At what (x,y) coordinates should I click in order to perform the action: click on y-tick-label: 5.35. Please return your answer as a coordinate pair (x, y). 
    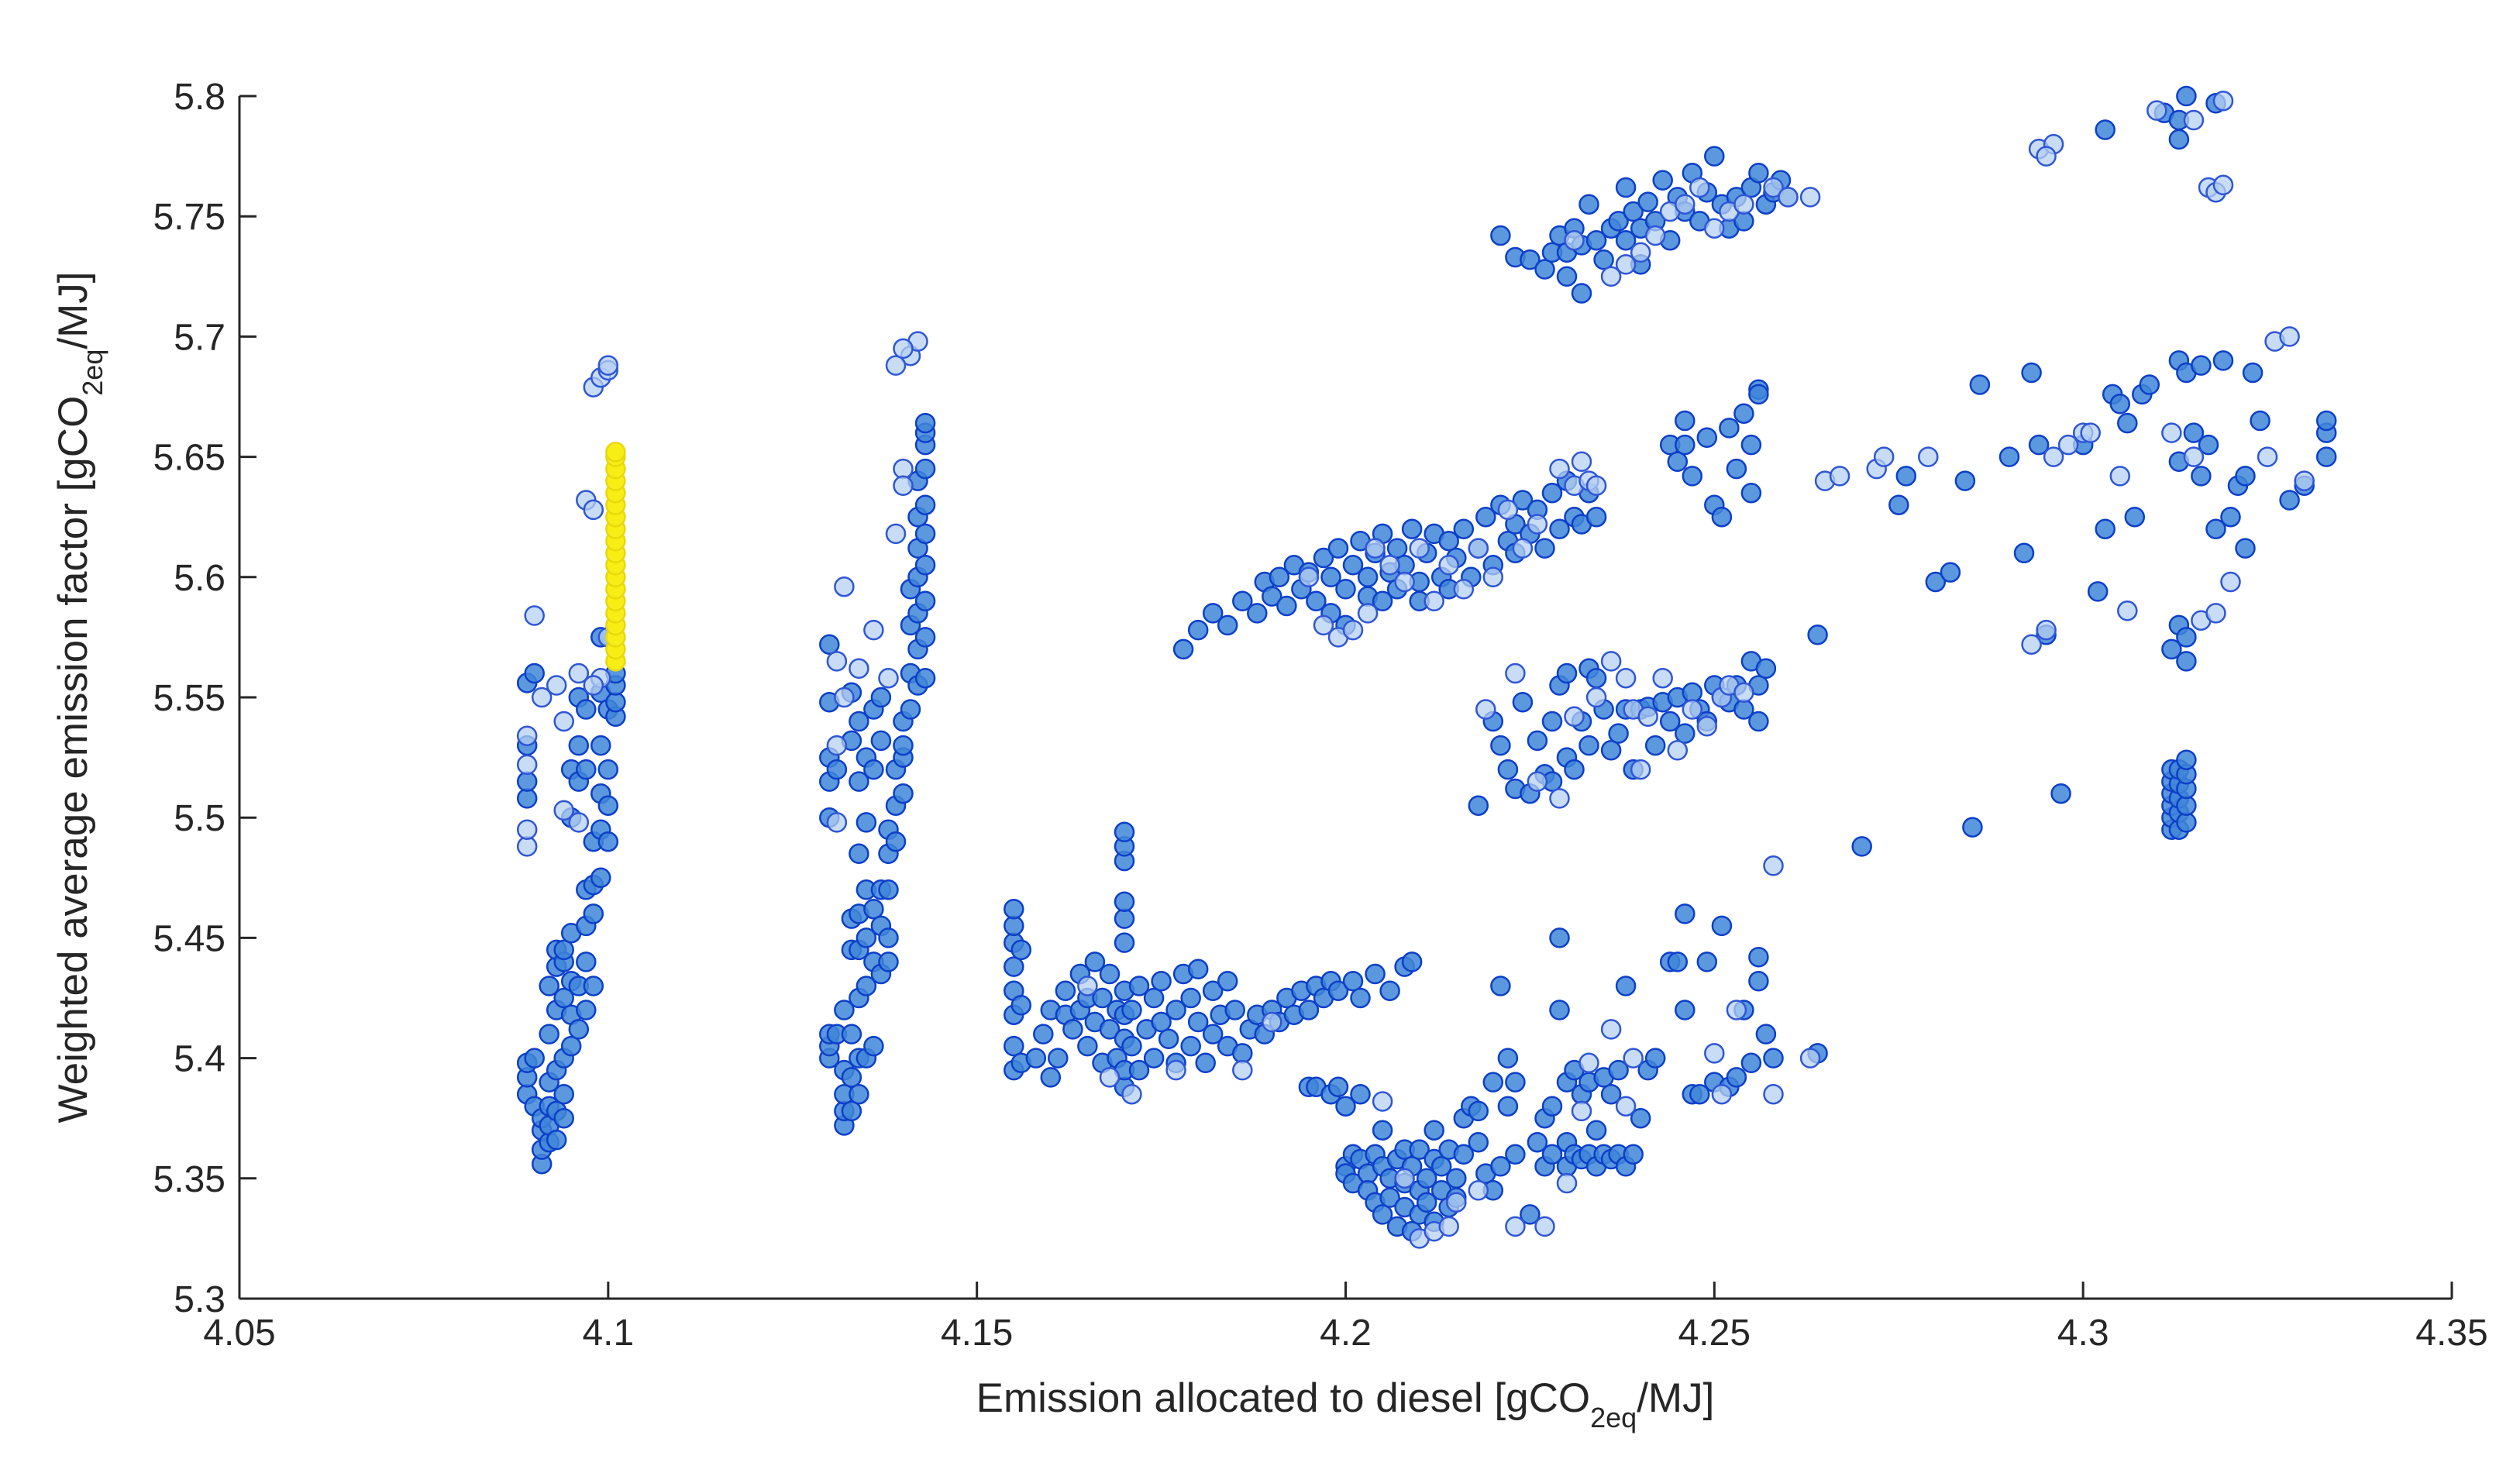
    Looking at the image, I should click on (189, 1179).